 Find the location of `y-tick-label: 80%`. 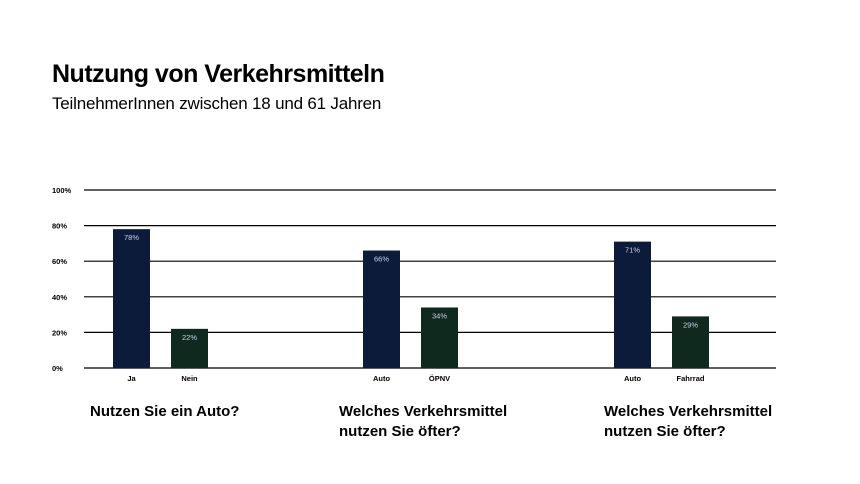

y-tick-label: 80% is located at coordinates (59, 226).